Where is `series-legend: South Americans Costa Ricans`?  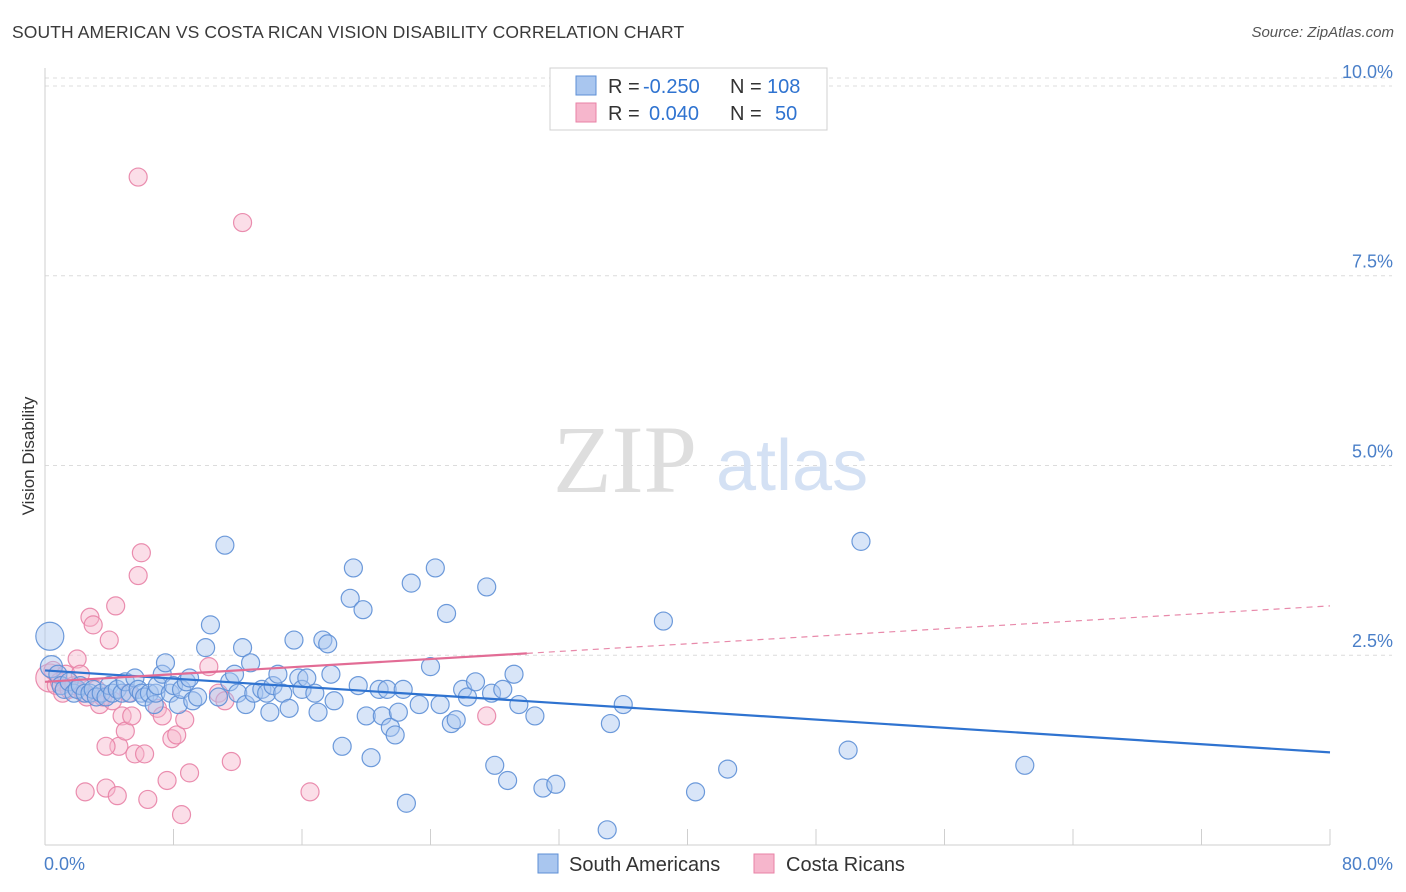 series-legend: South Americans Costa Ricans is located at coordinates (721, 864).